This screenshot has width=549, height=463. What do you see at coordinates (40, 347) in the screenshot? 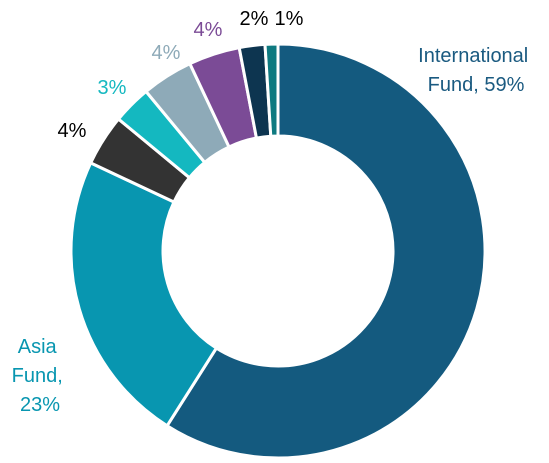
I see `label-line: Asia` at bounding box center [40, 347].